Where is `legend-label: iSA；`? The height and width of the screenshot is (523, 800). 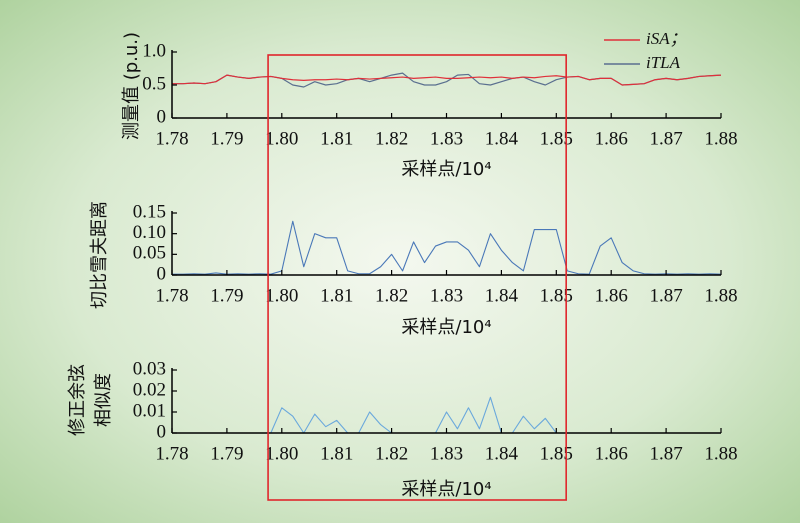 legend-label: iSA； is located at coordinates (666, 38).